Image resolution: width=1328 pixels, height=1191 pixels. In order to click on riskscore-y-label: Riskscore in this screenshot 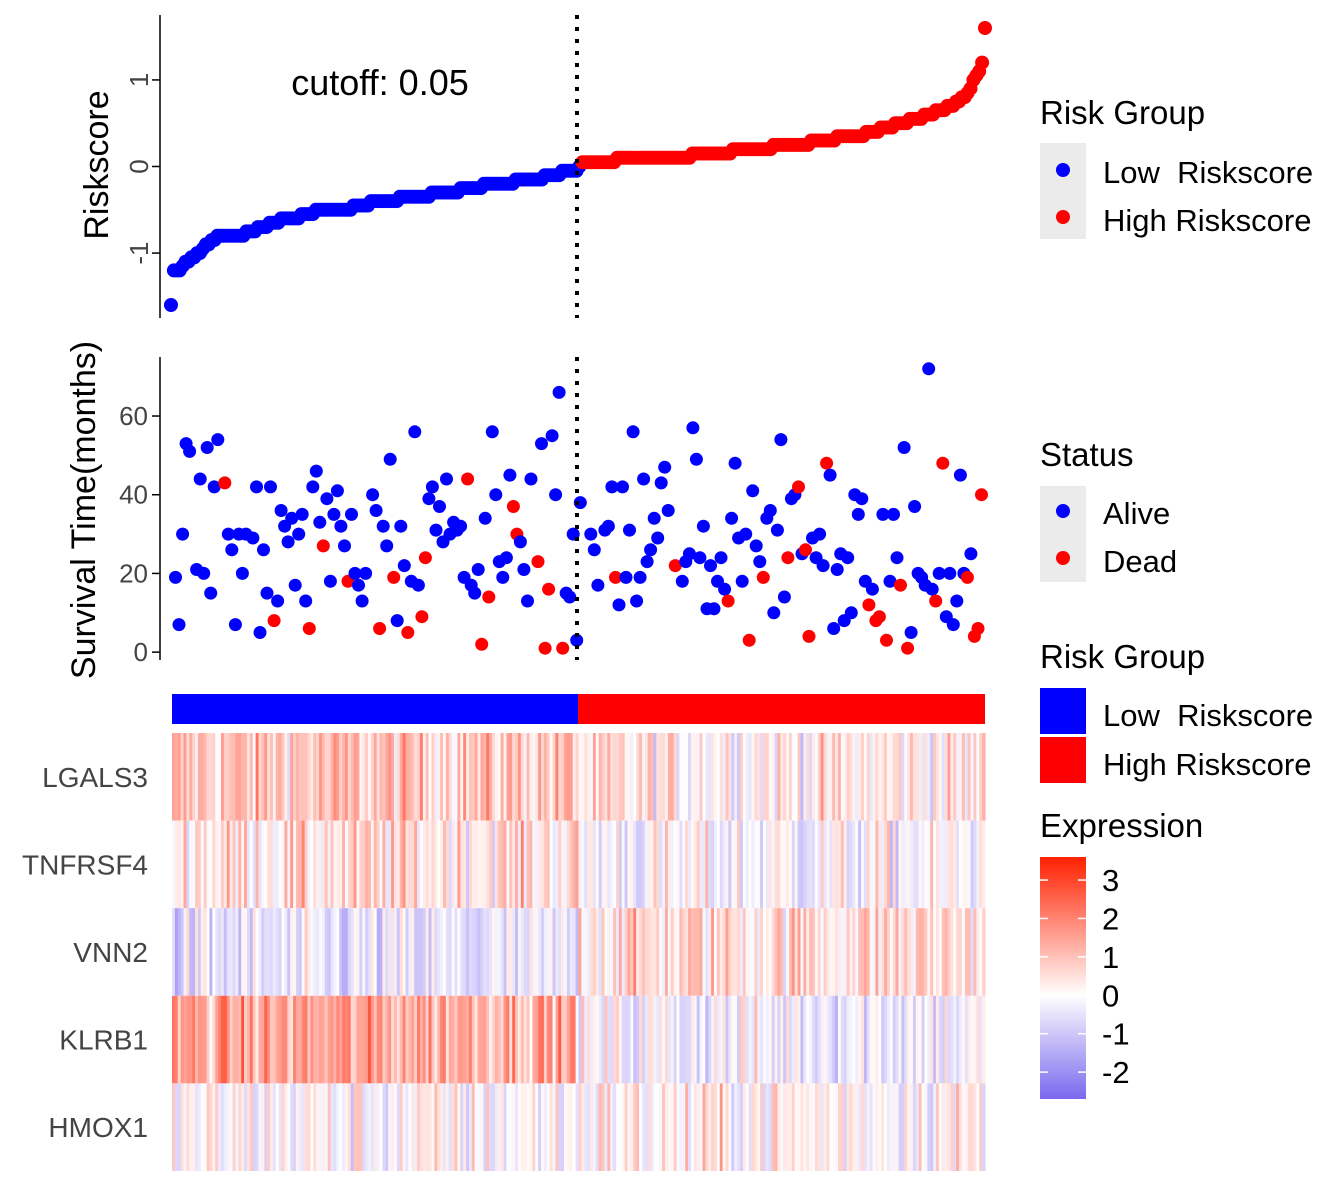, I will do `click(97, 164)`.